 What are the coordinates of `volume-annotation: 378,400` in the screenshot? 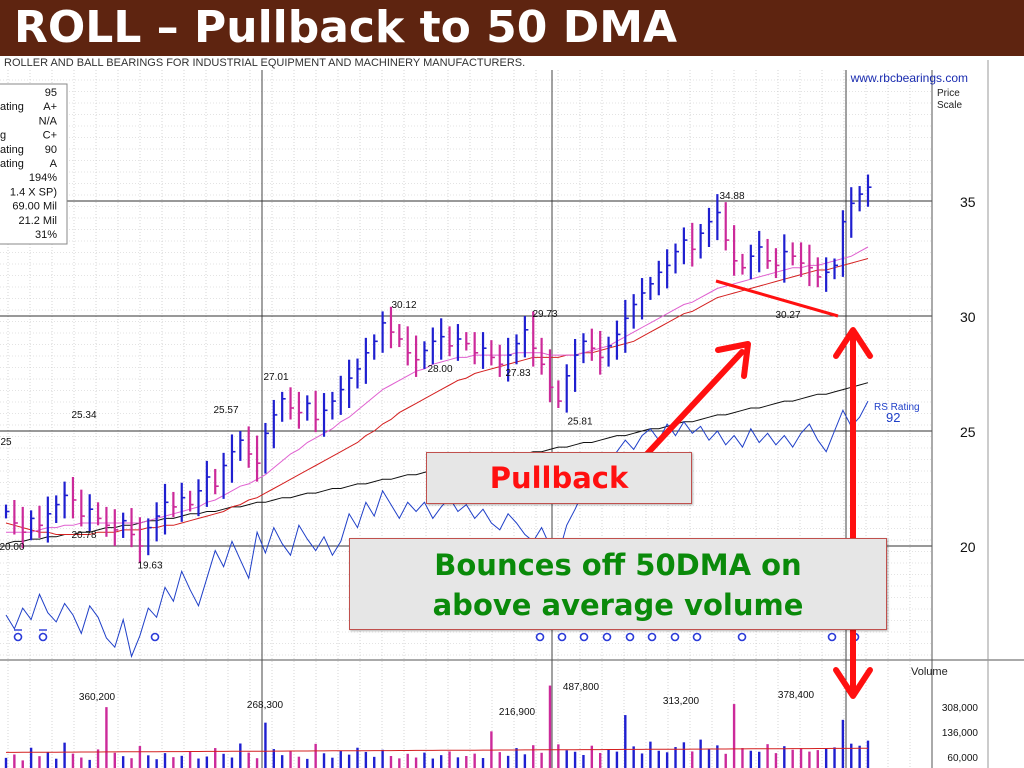 It's located at (796, 695).